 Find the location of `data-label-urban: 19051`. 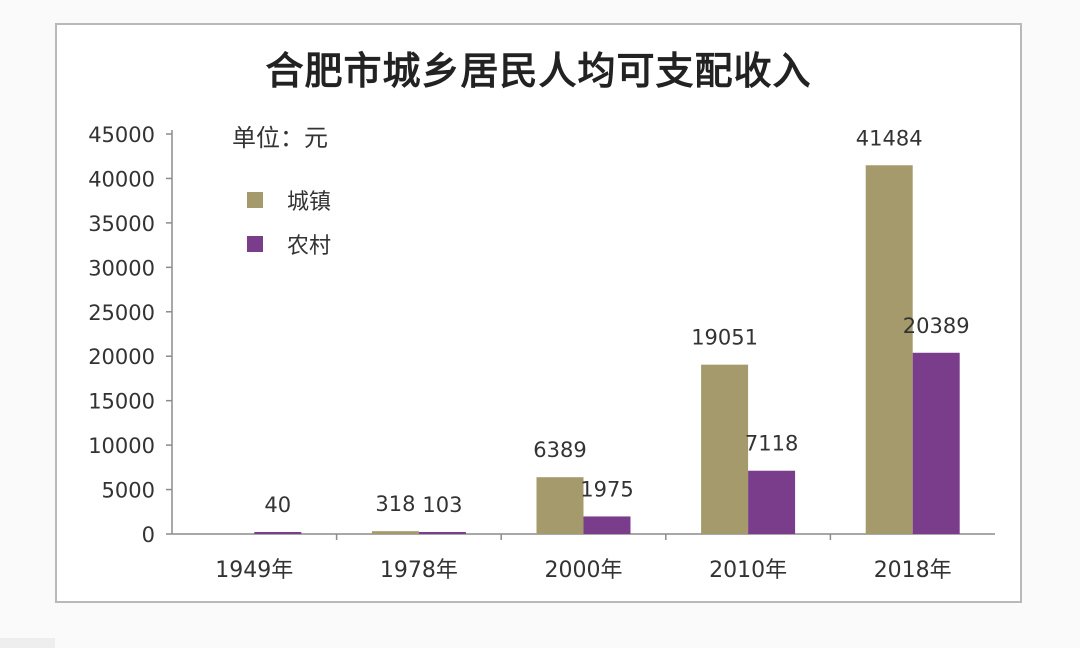

data-label-urban: 19051 is located at coordinates (724, 338).